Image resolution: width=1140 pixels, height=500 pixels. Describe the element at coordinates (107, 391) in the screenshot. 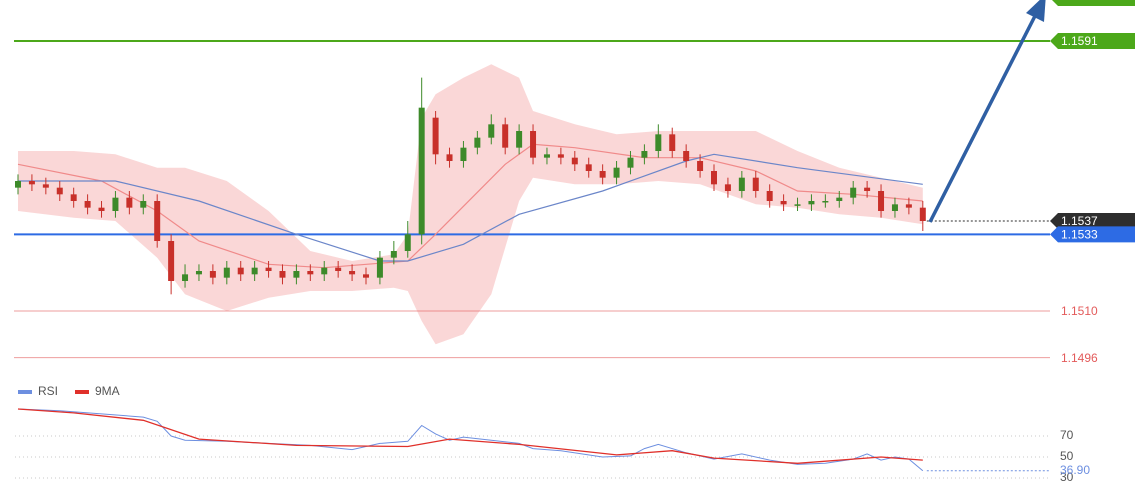

I see `legend-label: 9MA` at that location.